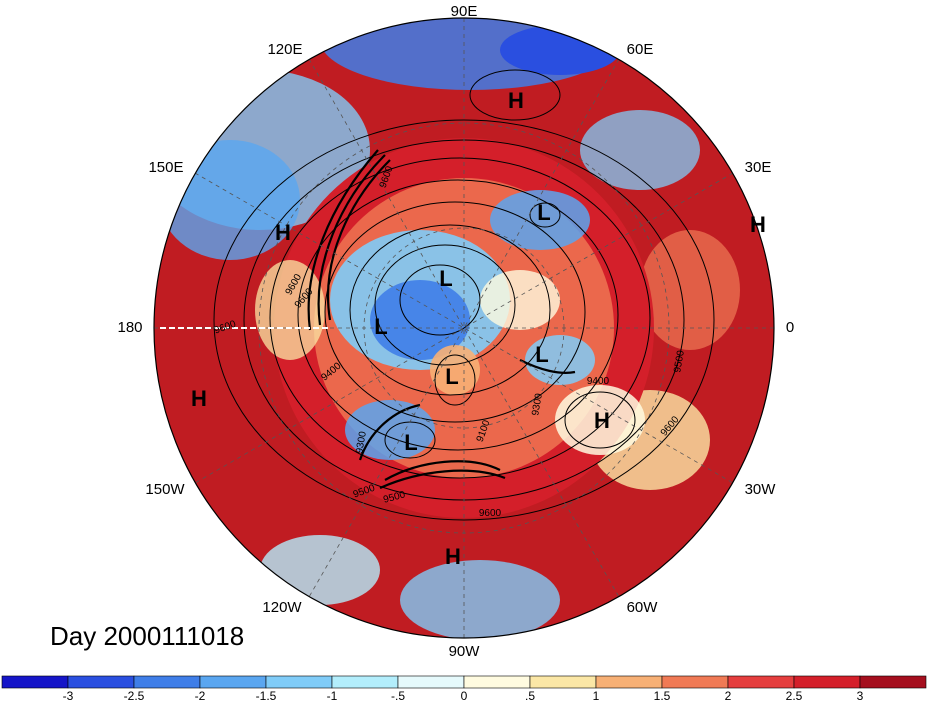 The width and height of the screenshot is (928, 702). I want to click on lon-label-180: 180, so click(129, 327).